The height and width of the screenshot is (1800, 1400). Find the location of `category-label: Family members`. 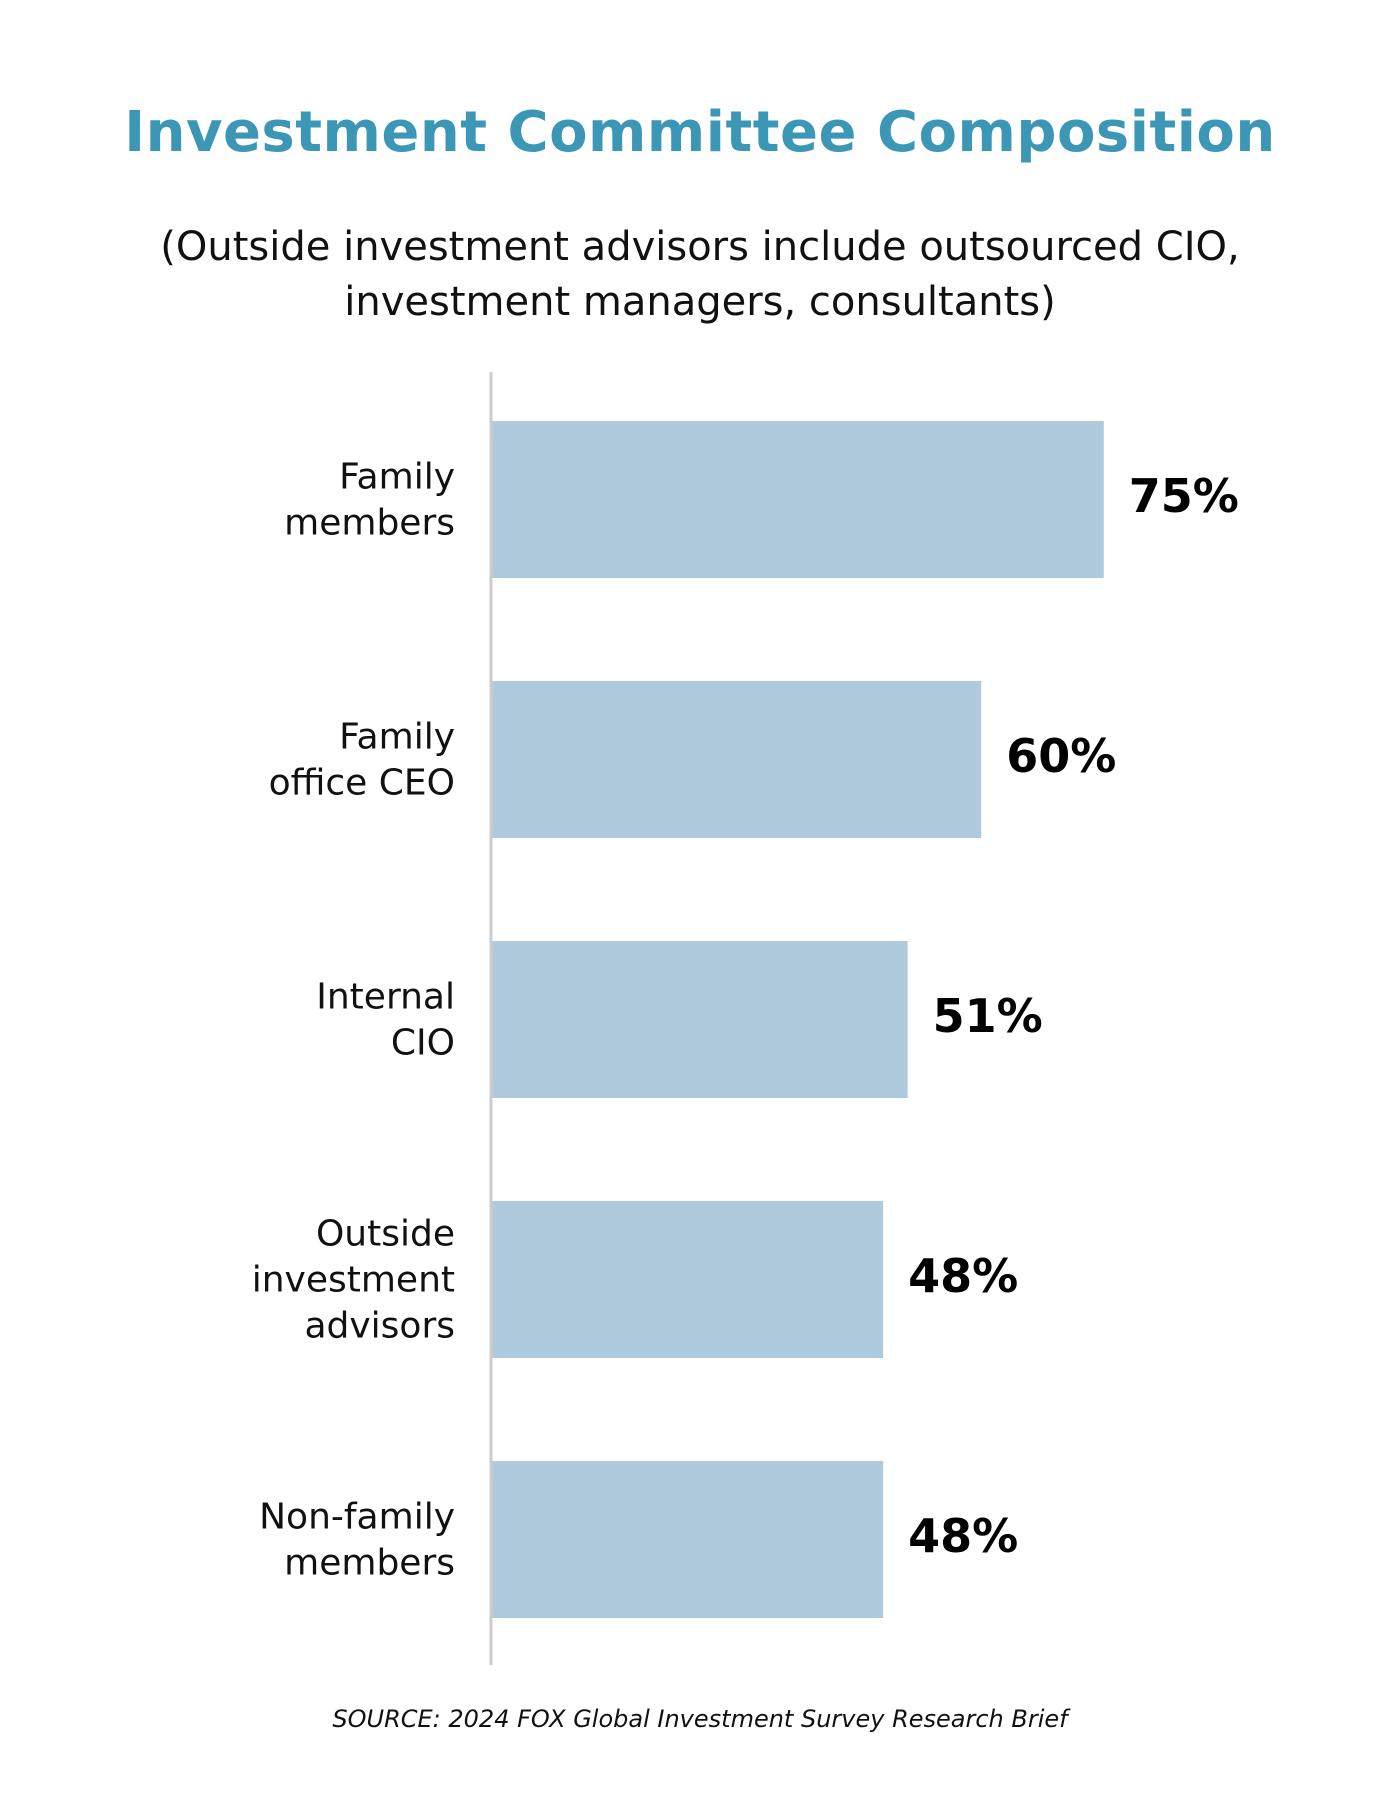

category-label: Family members is located at coordinates (369, 500).